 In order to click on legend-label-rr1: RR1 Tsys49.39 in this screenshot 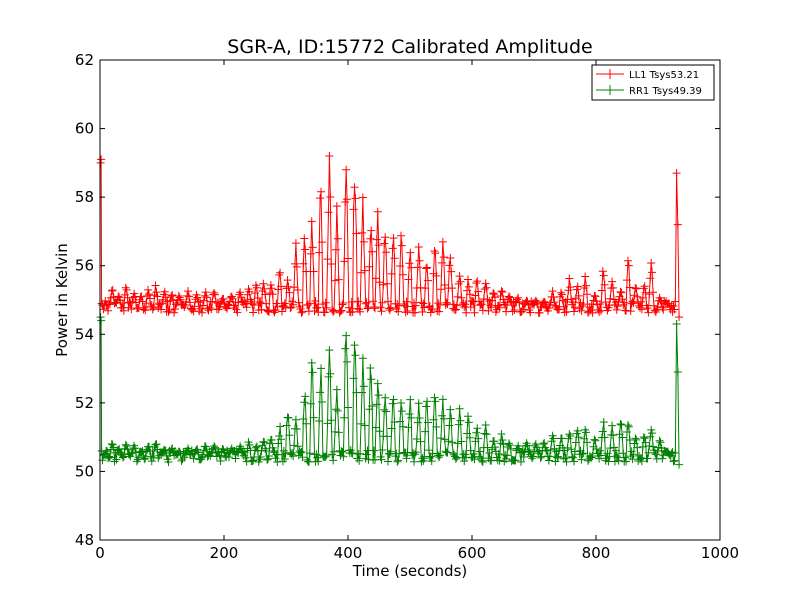, I will do `click(665, 91)`.